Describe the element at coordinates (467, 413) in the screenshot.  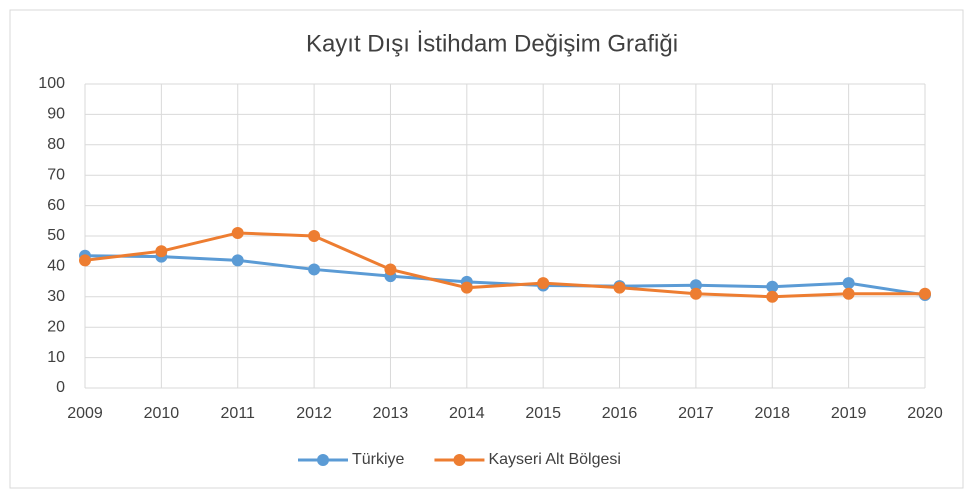
I see `x-tick-label: 2014` at that location.